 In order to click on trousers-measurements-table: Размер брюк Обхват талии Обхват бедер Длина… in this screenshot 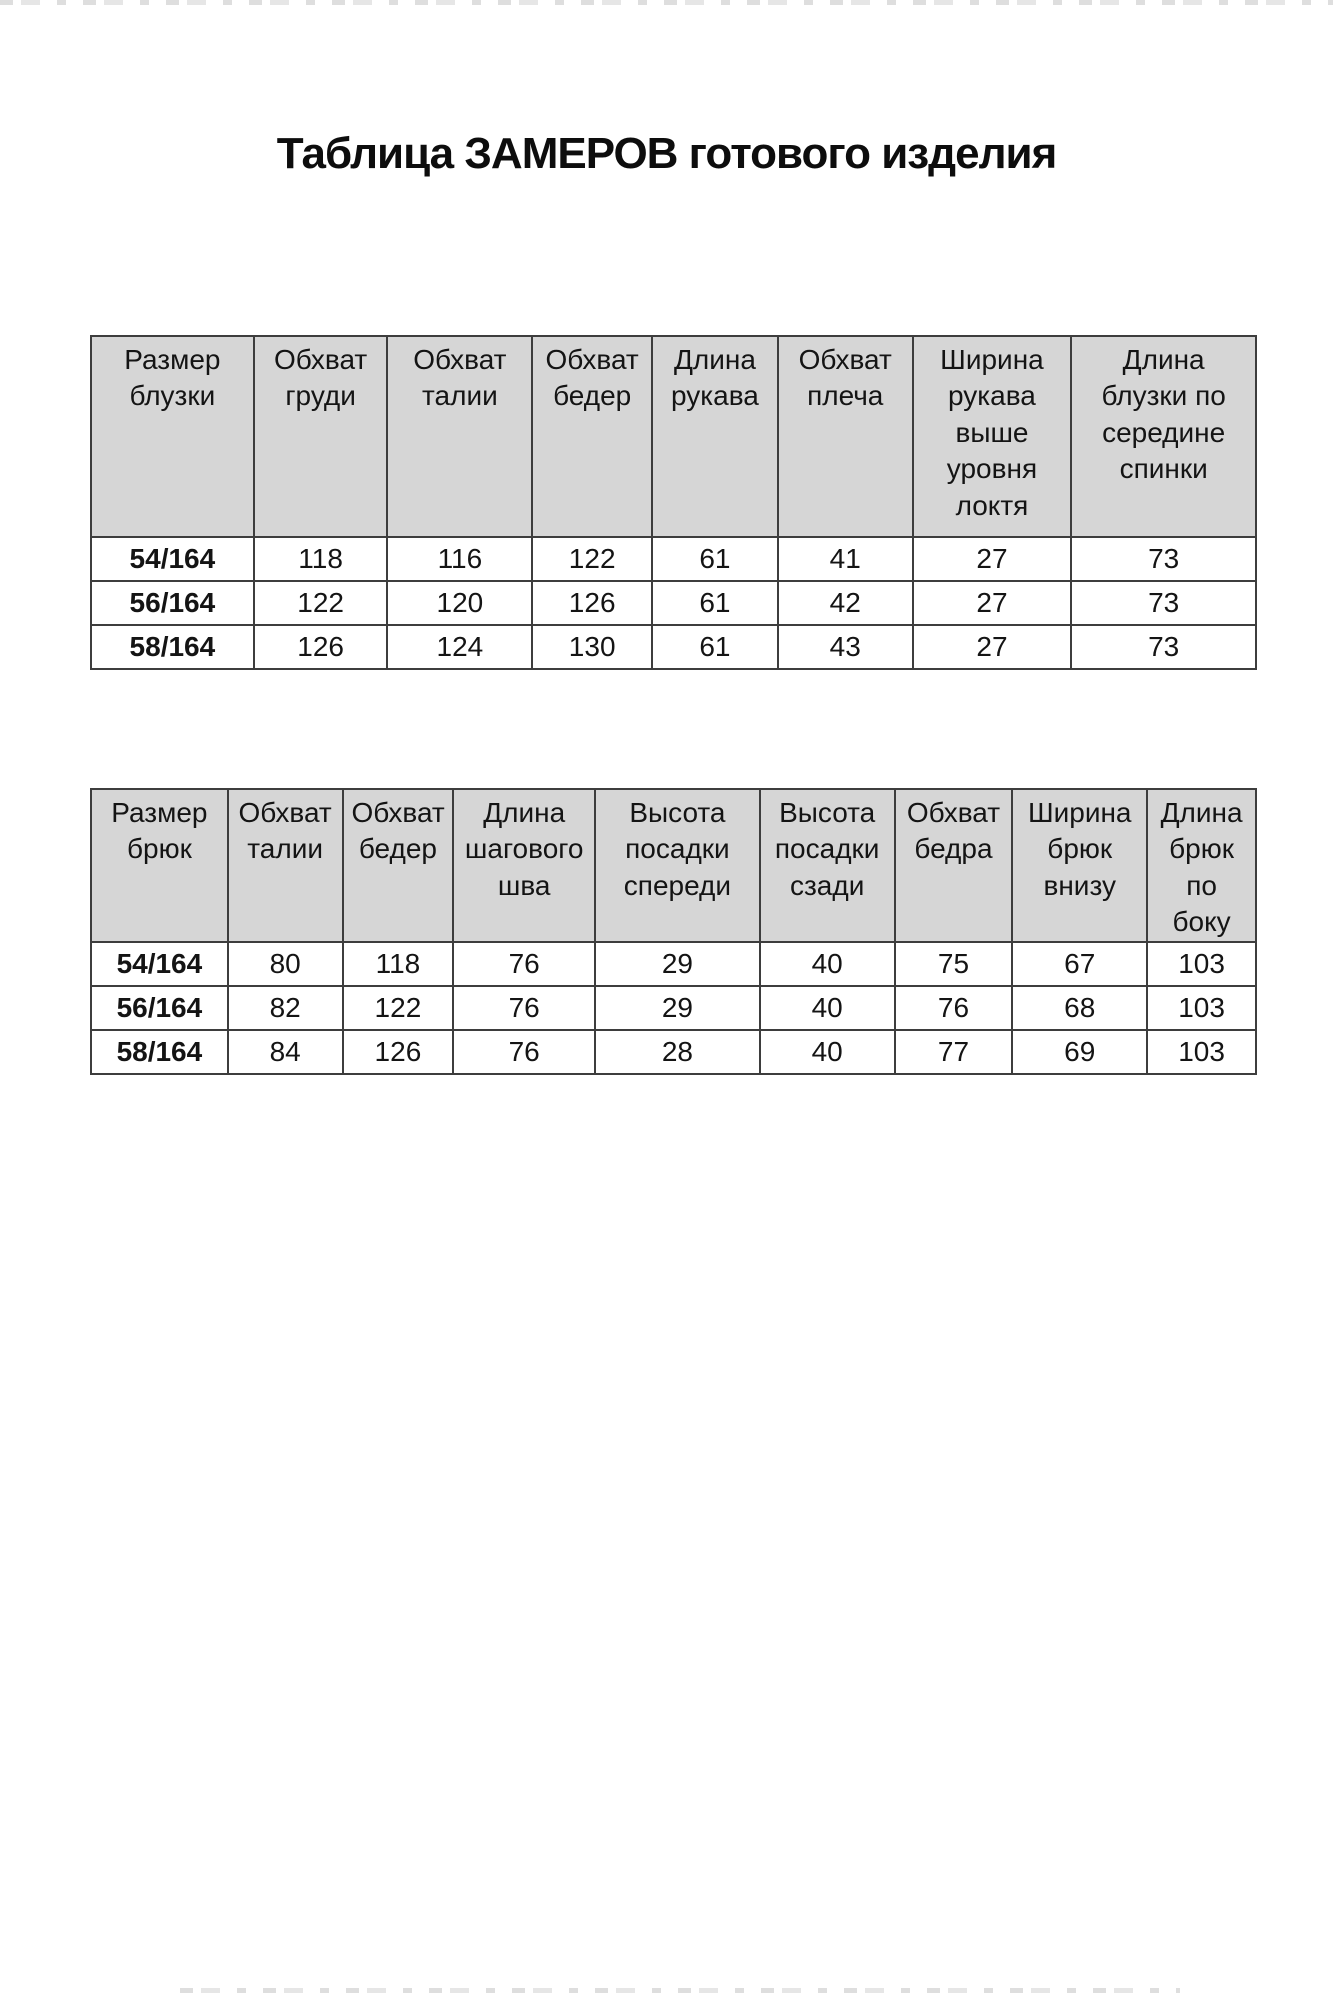, I will do `click(673, 931)`.